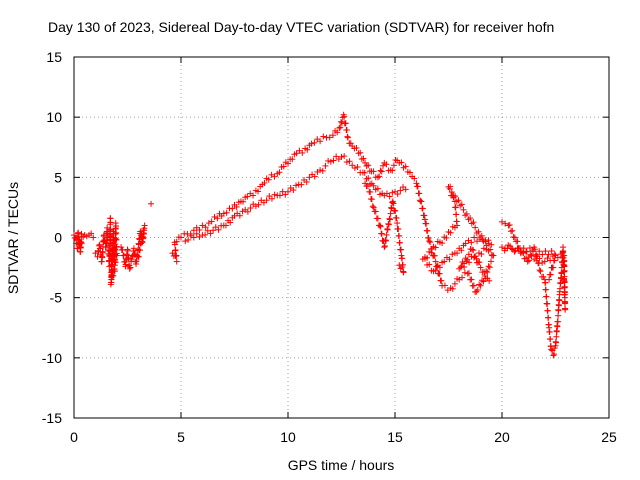 The height and width of the screenshot is (480, 640). Describe the element at coordinates (74, 437) in the screenshot. I see `x-tick-label: 0` at that location.